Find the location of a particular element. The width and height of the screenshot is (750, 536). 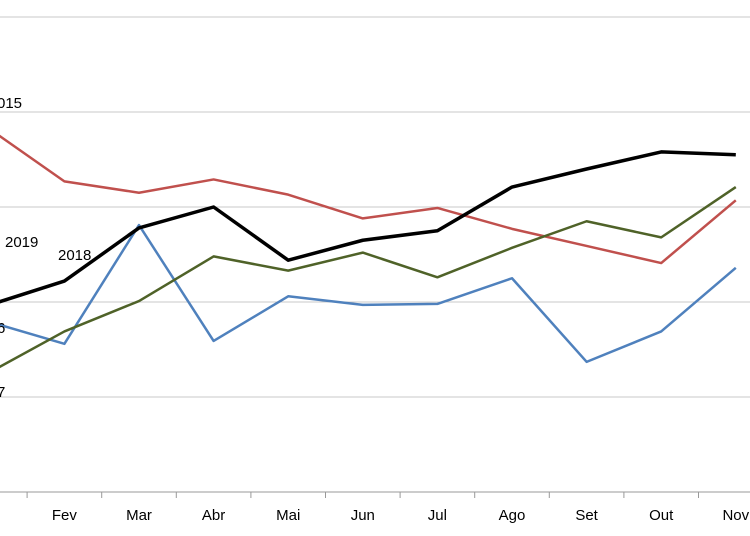

line-label: 6 is located at coordinates (2, 328).